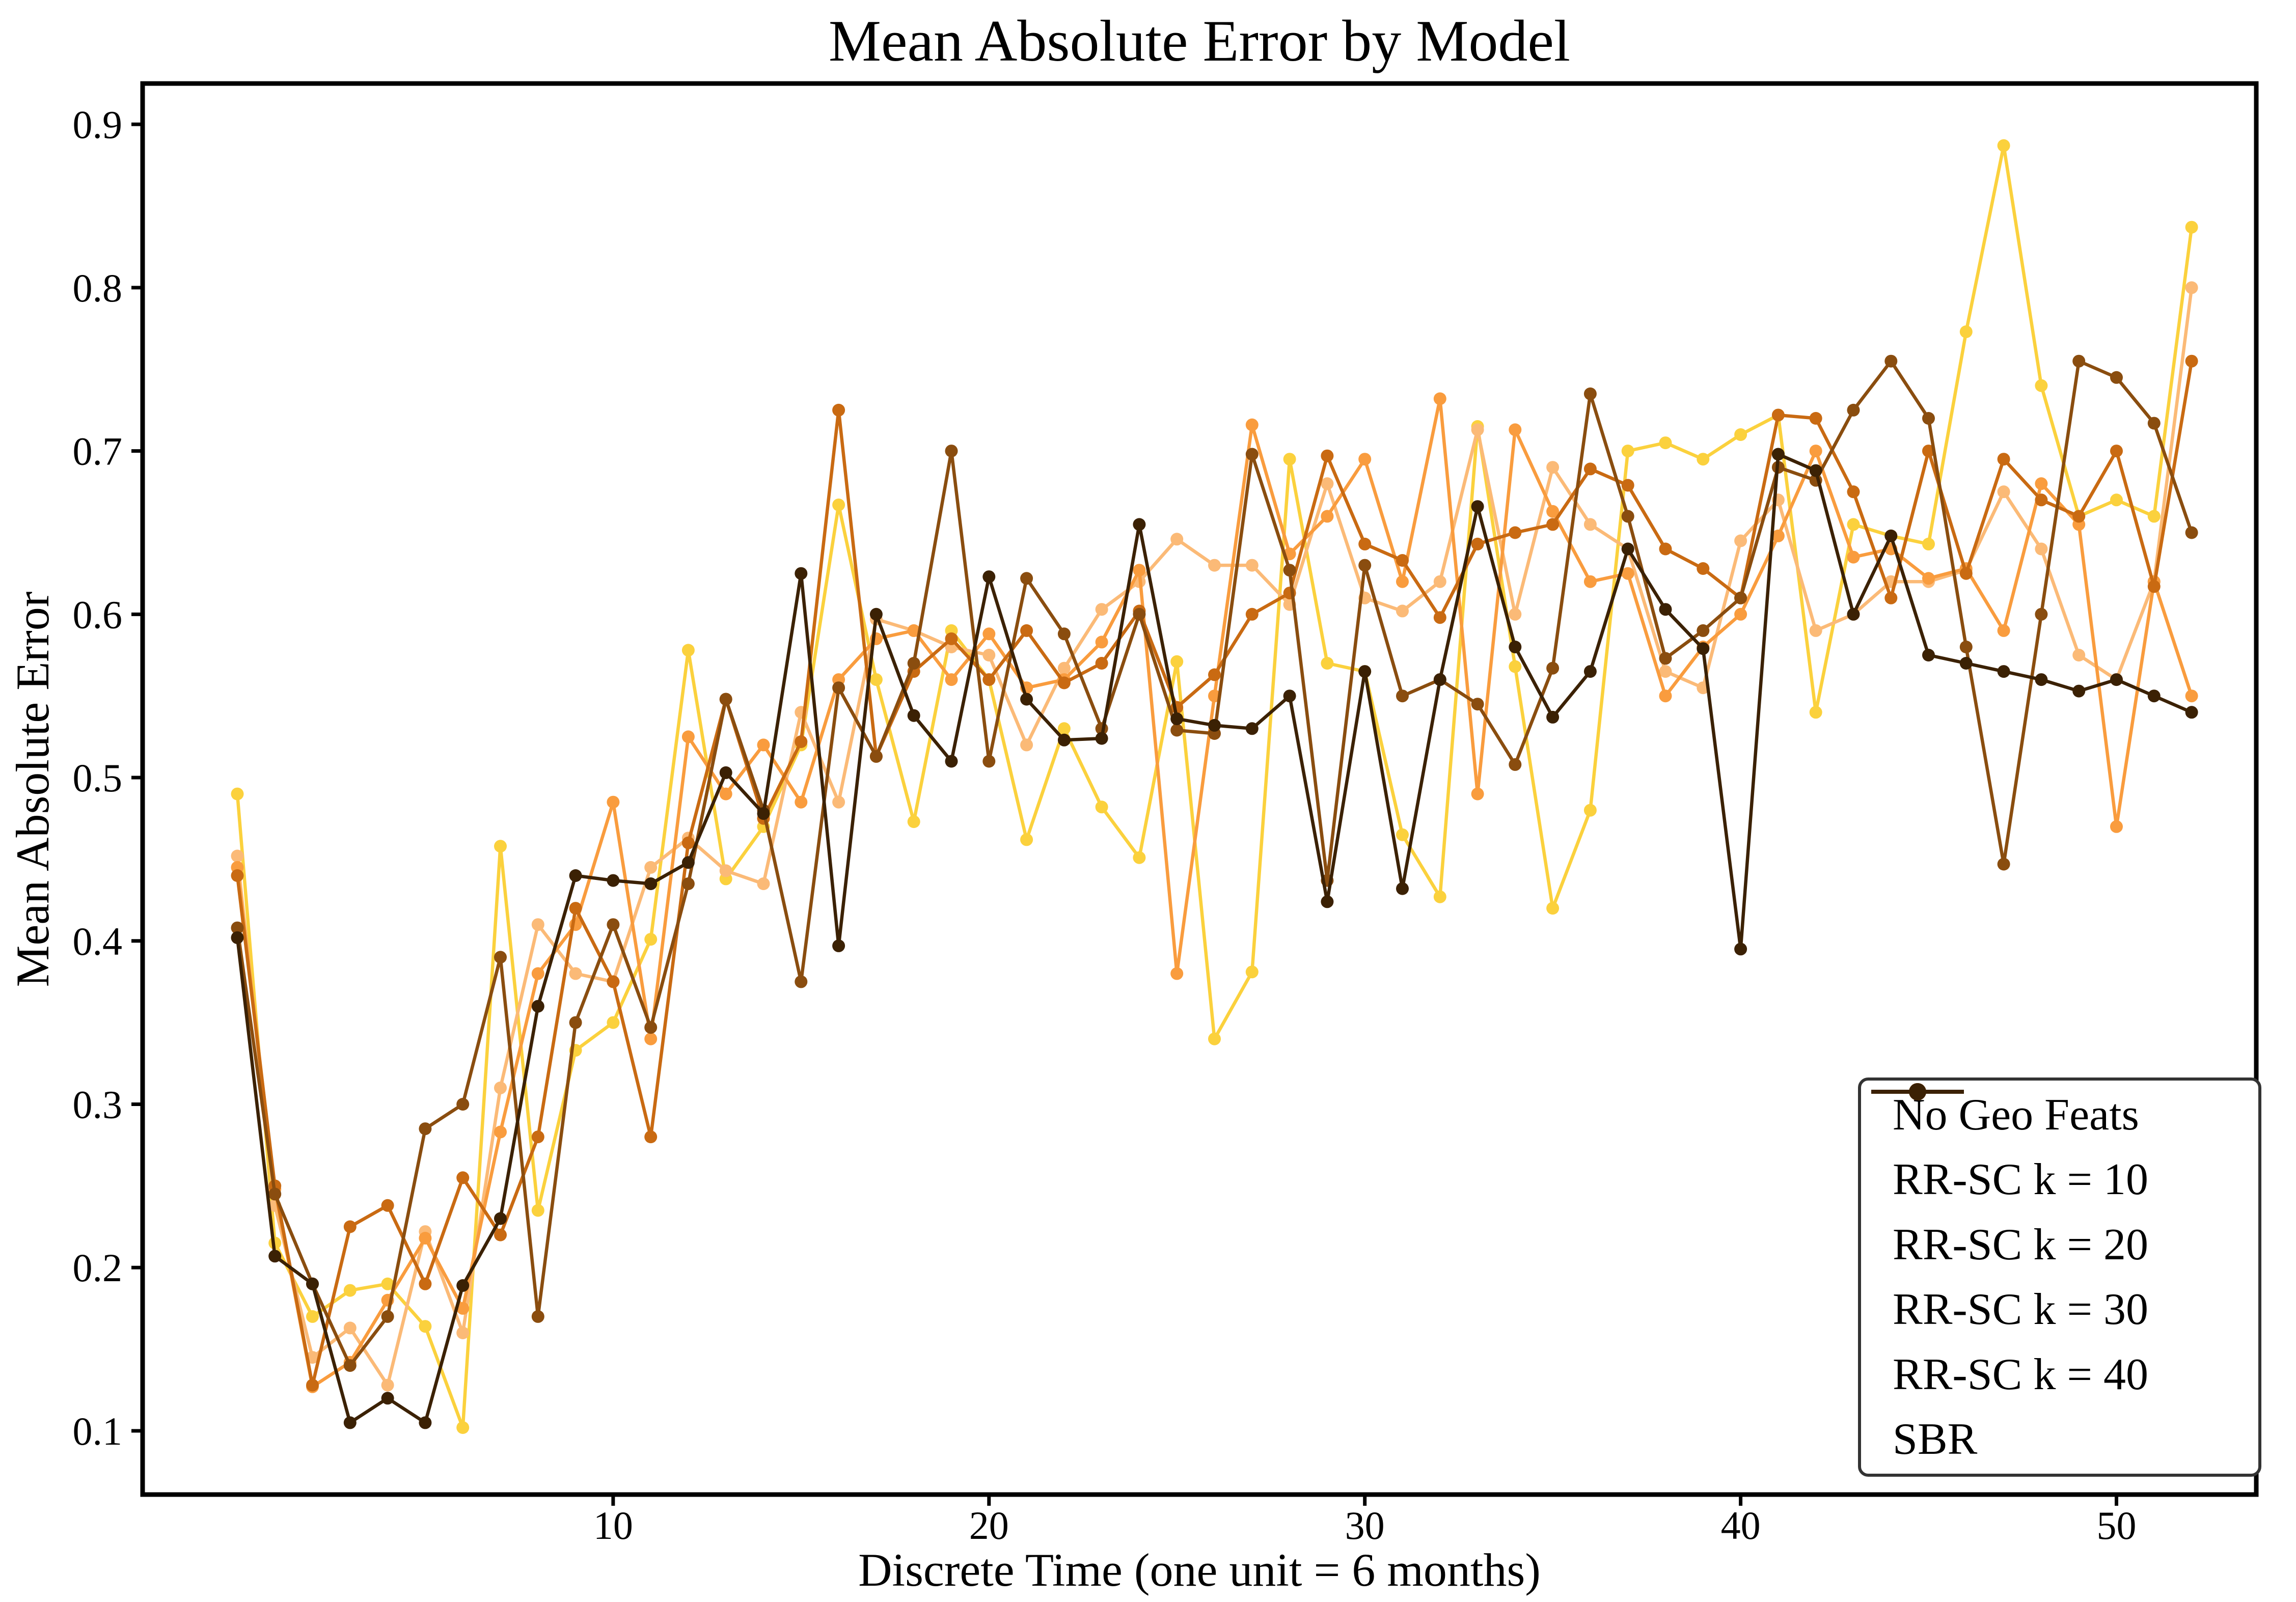 The width and height of the screenshot is (2296, 1602). What do you see at coordinates (2020, 1244) in the screenshot?
I see `legend-label: RR-SC k = 20` at bounding box center [2020, 1244].